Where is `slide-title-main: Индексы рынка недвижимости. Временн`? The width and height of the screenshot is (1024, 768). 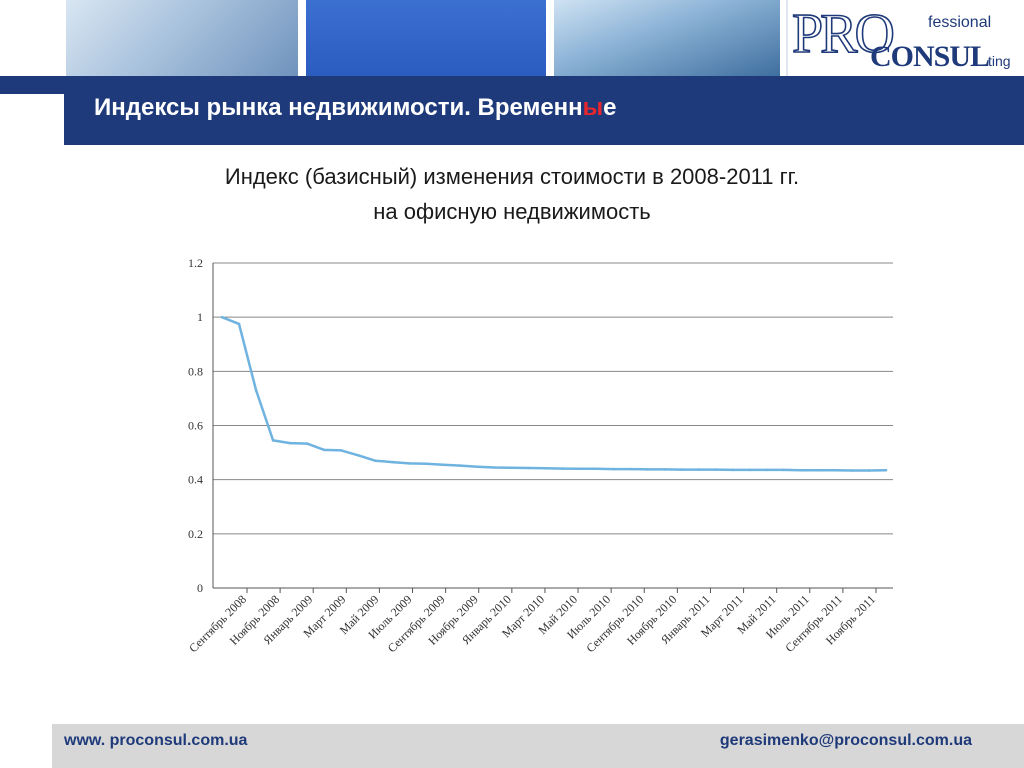
slide-title-main: Индексы рынка недвижимости. Временн is located at coordinates (338, 107).